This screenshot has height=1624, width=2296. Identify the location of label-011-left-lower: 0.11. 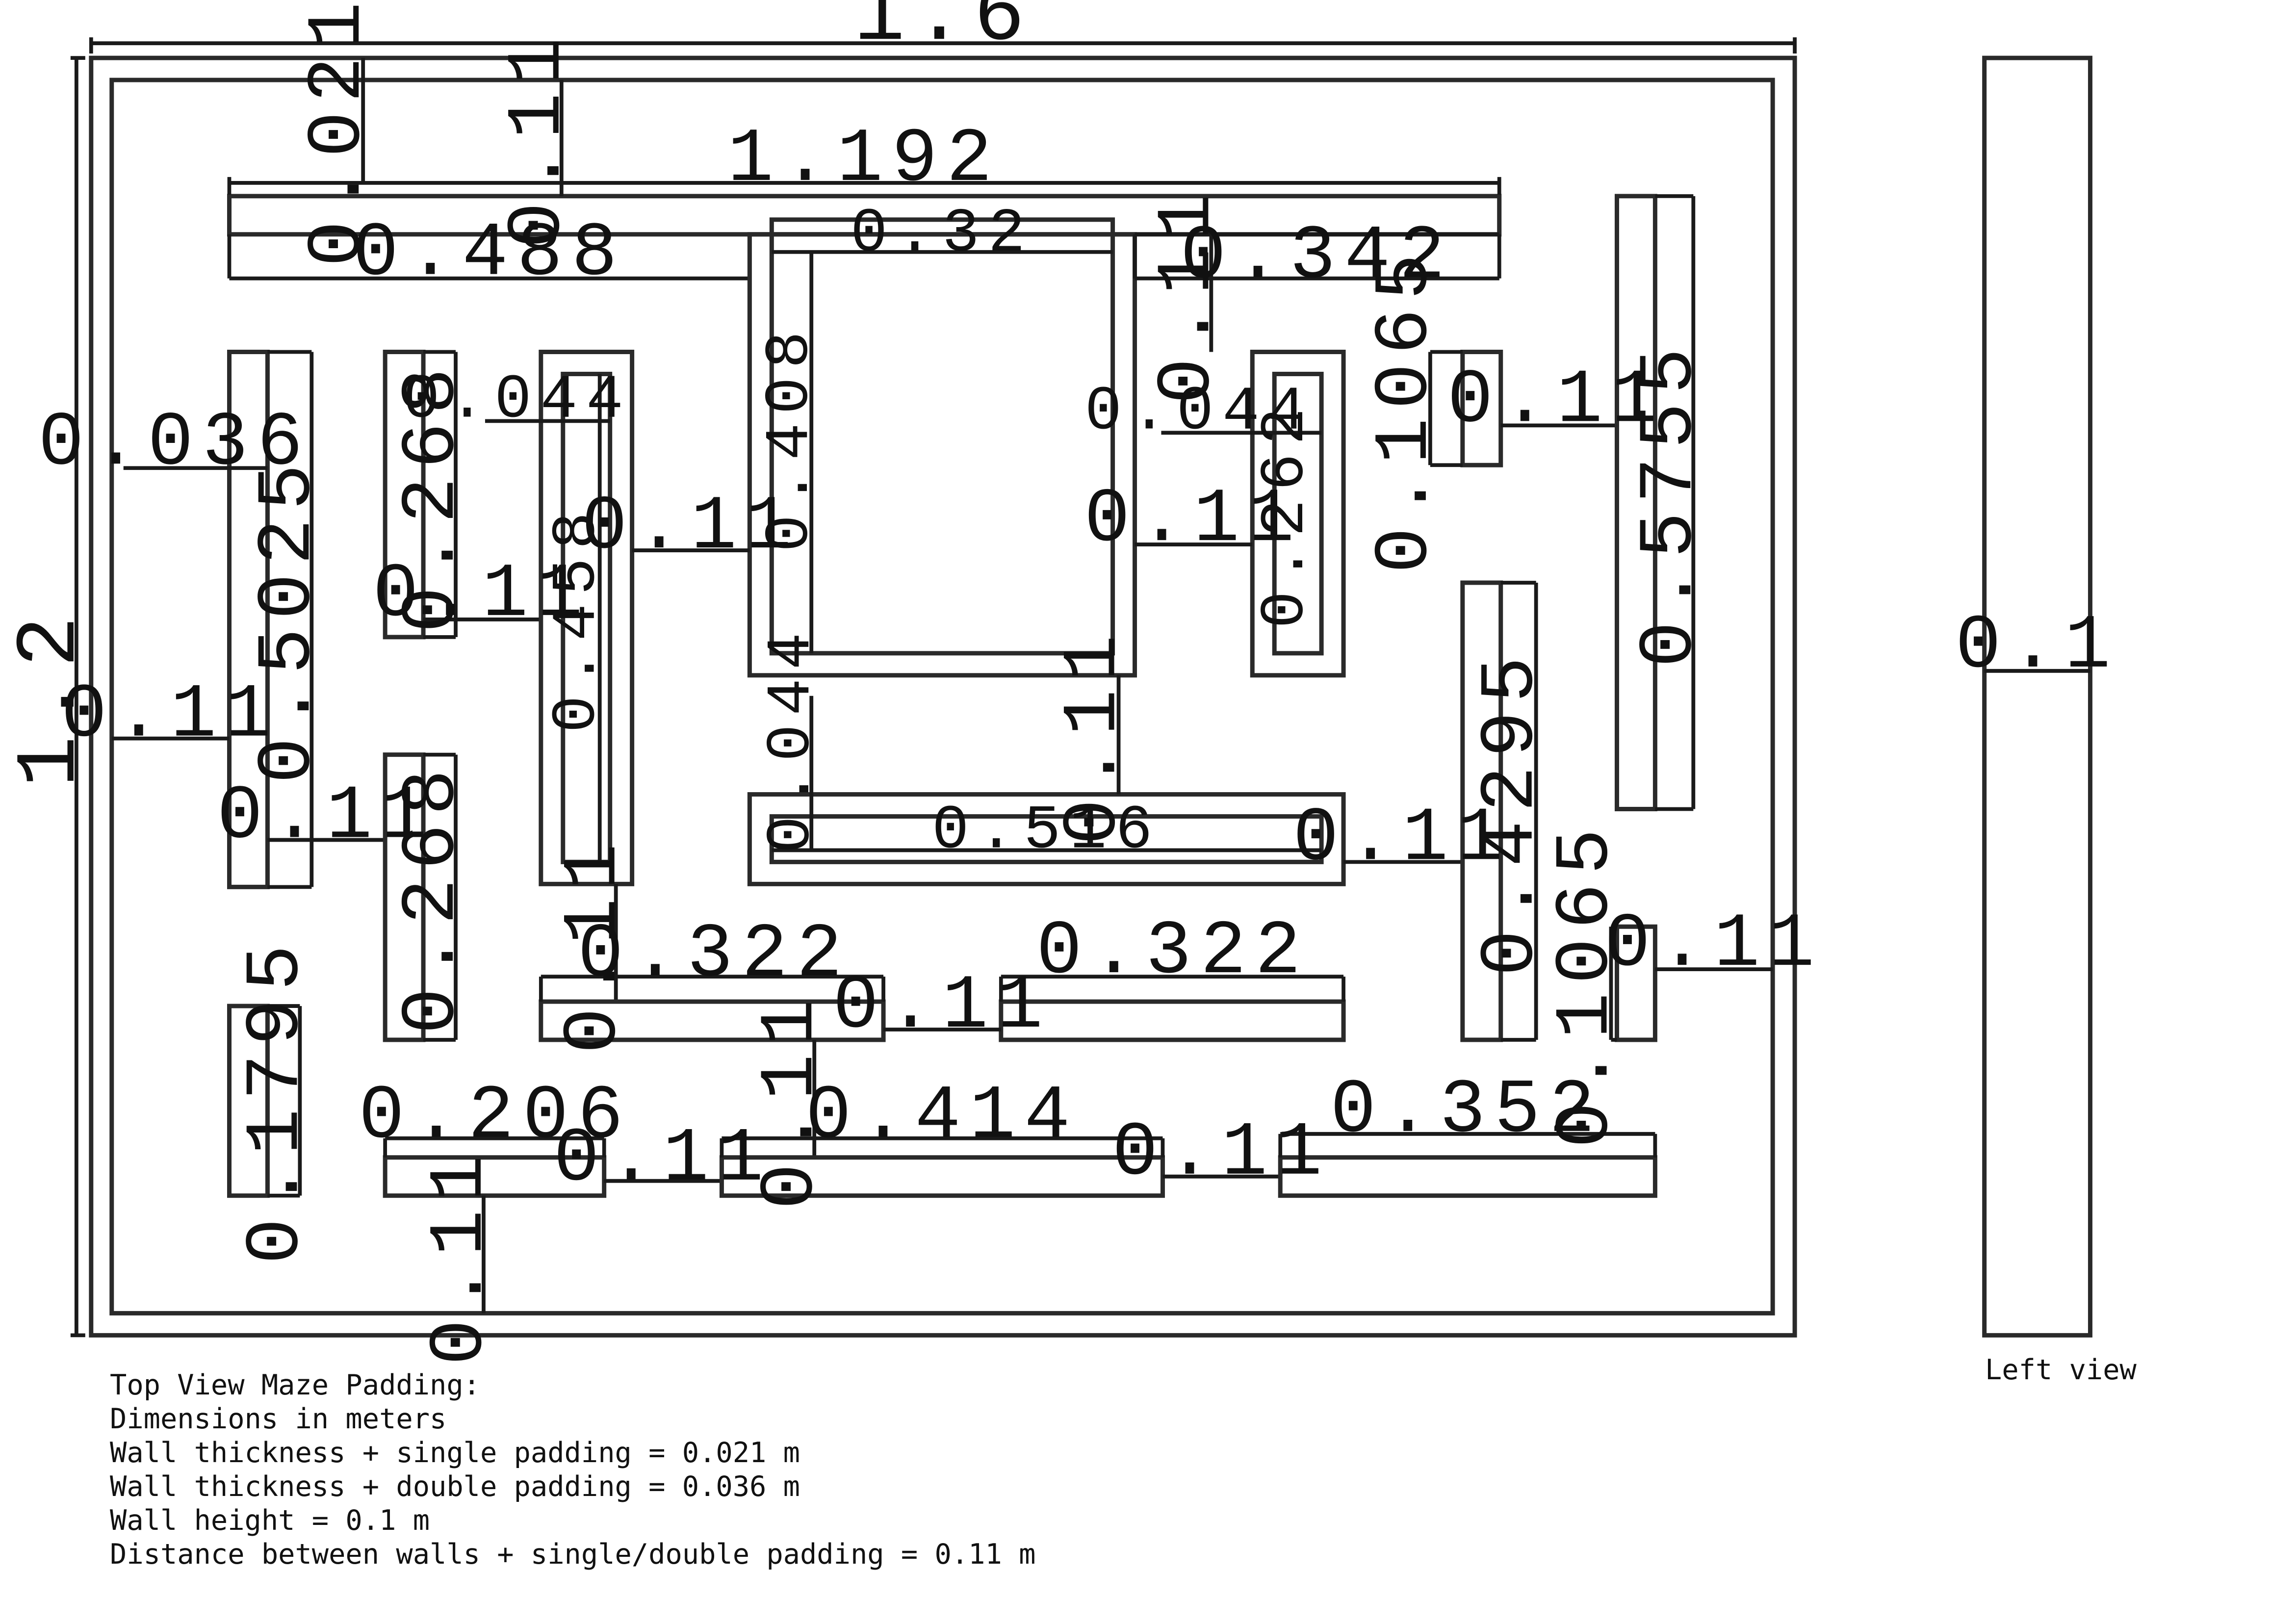
(327, 816).